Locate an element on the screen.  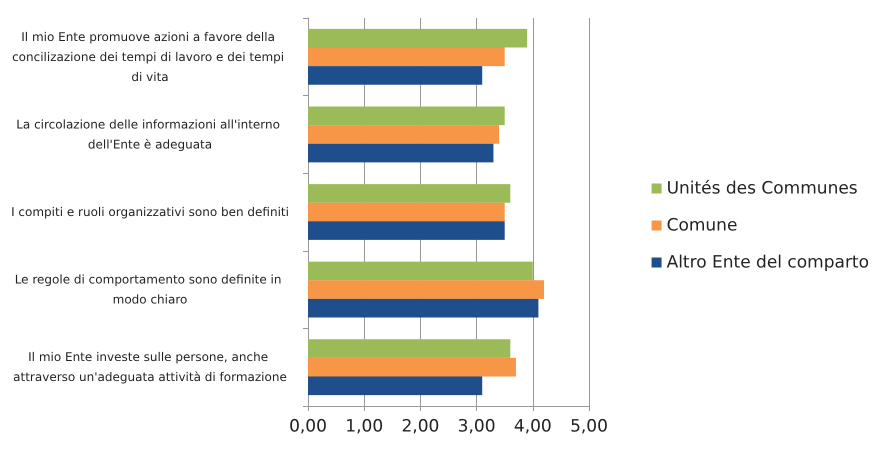
x-tick-label: 1,00 is located at coordinates (364, 426).